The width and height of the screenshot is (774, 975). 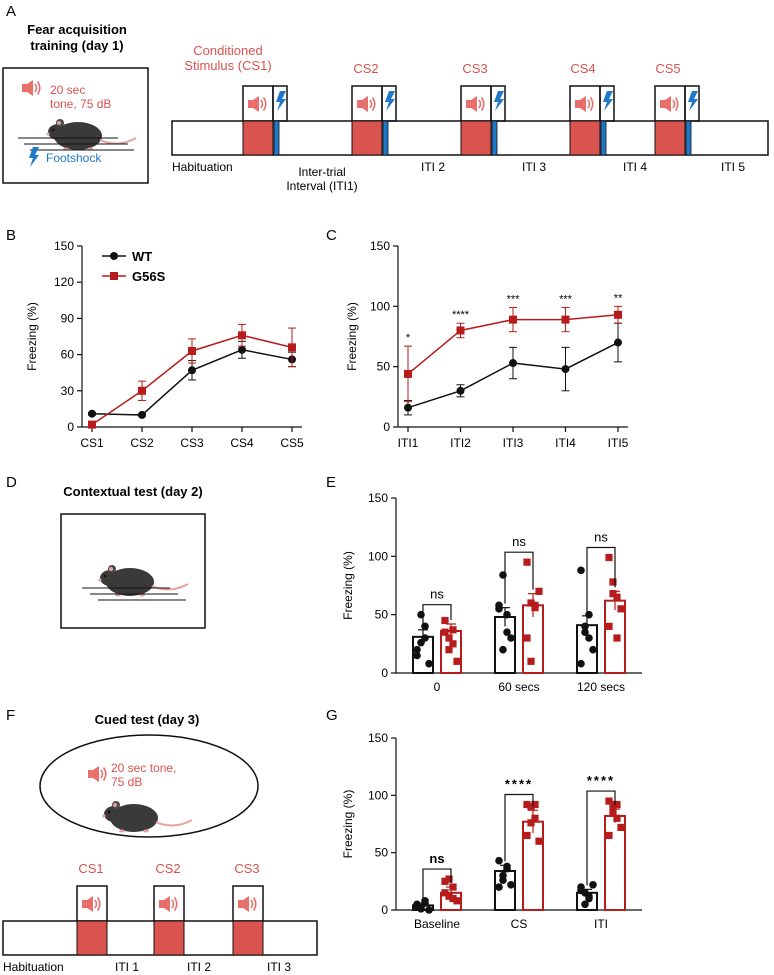 What do you see at coordinates (91, 135) in the screenshot?
I see `mouse-icon` at bounding box center [91, 135].